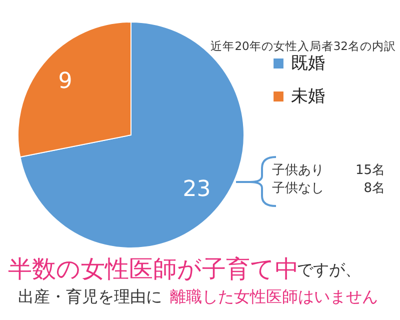  Describe the element at coordinates (303, 46) in the screenshot. I see `text: 近年20年の女性入局者32名の内訳` at that location.